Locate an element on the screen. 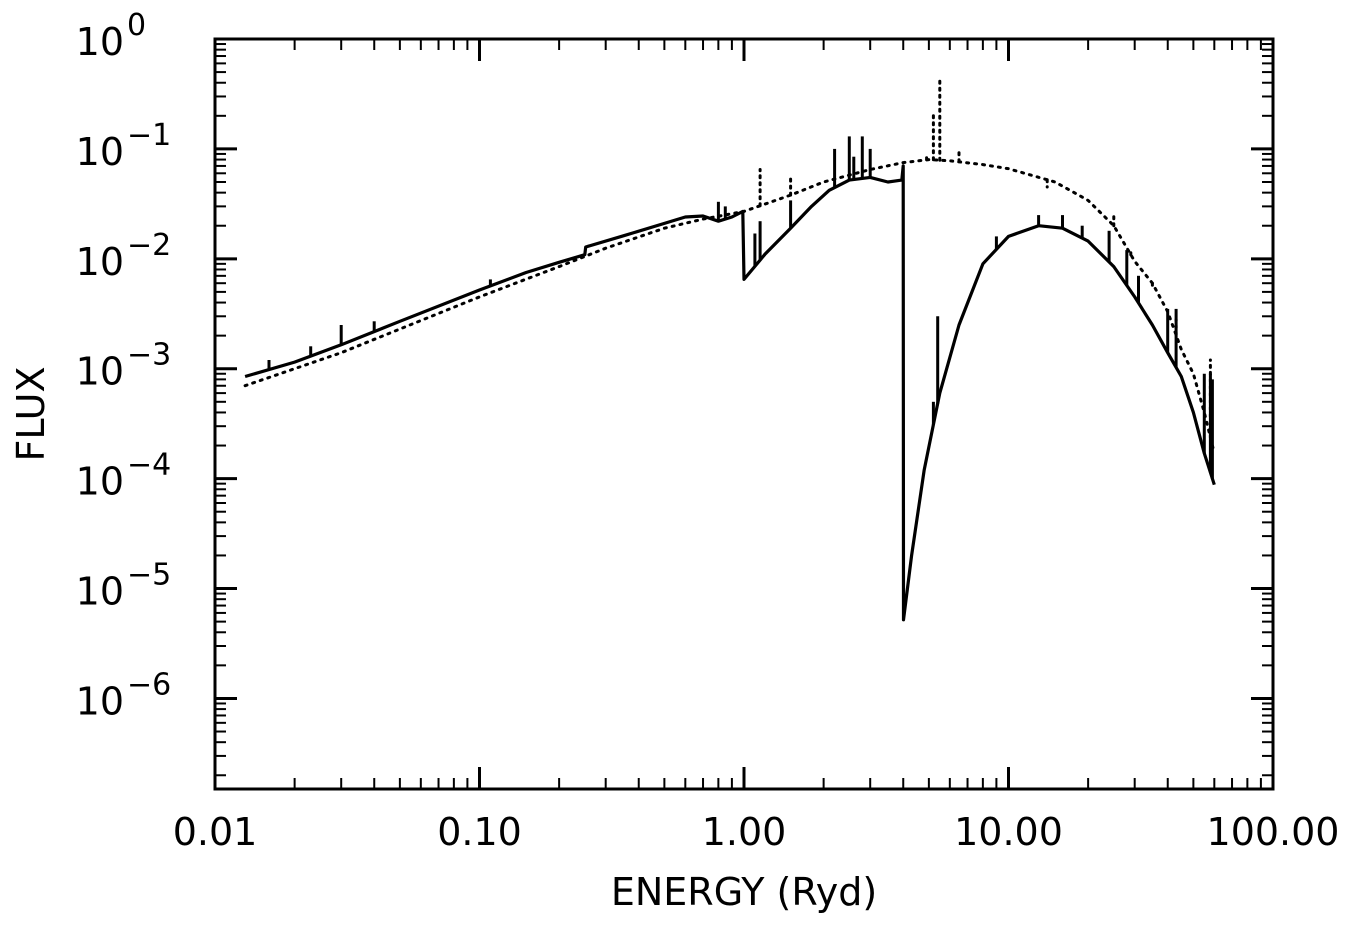 This screenshot has height=935, width=1359. y-tick-label: 10 −3 is located at coordinates (124, 366).